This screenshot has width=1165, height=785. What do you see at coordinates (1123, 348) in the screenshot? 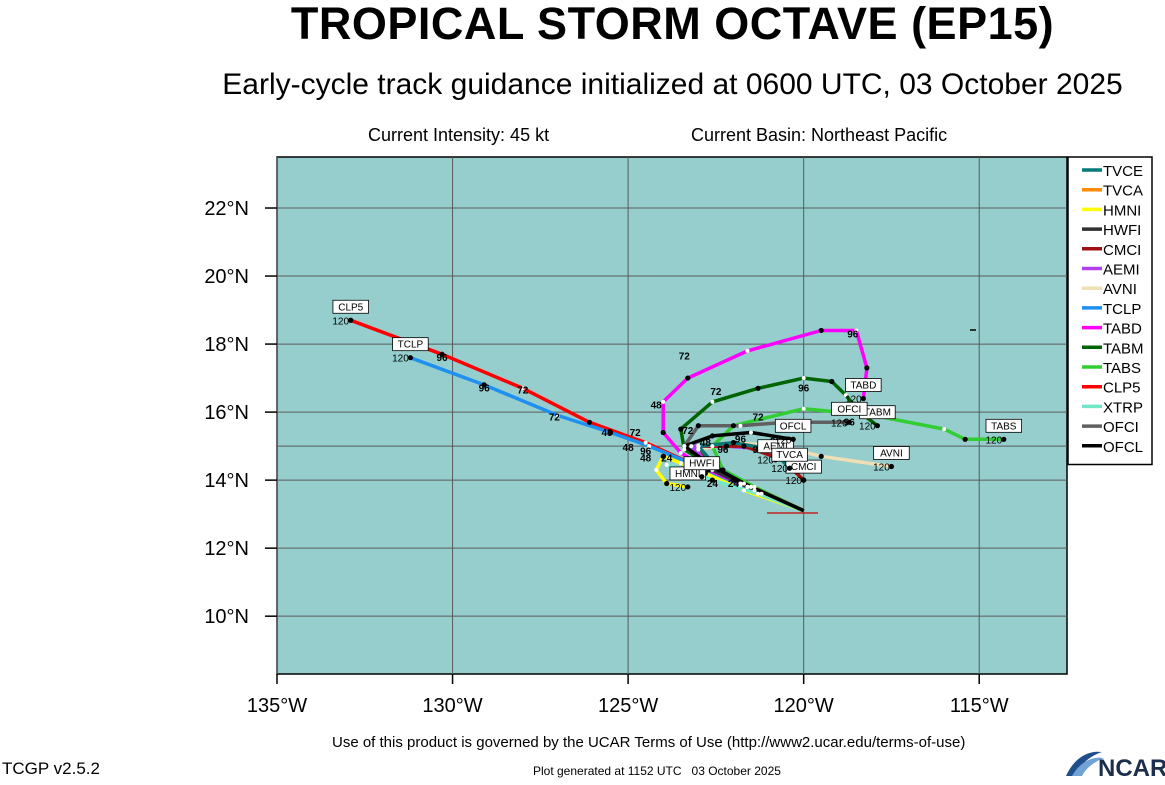
I see `legend-label: TABM` at bounding box center [1123, 348].